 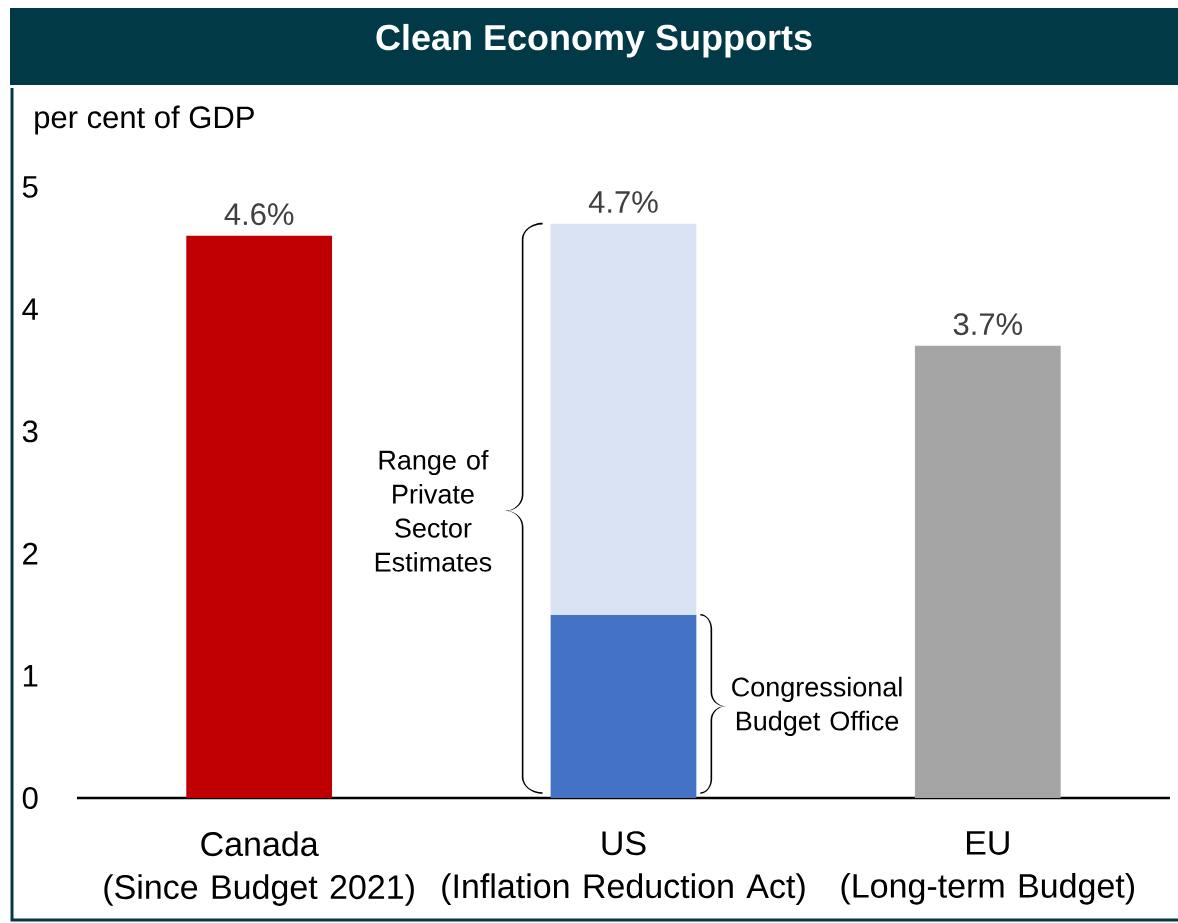 What do you see at coordinates (30, 187) in the screenshot?
I see `y-tick-label: 5` at bounding box center [30, 187].